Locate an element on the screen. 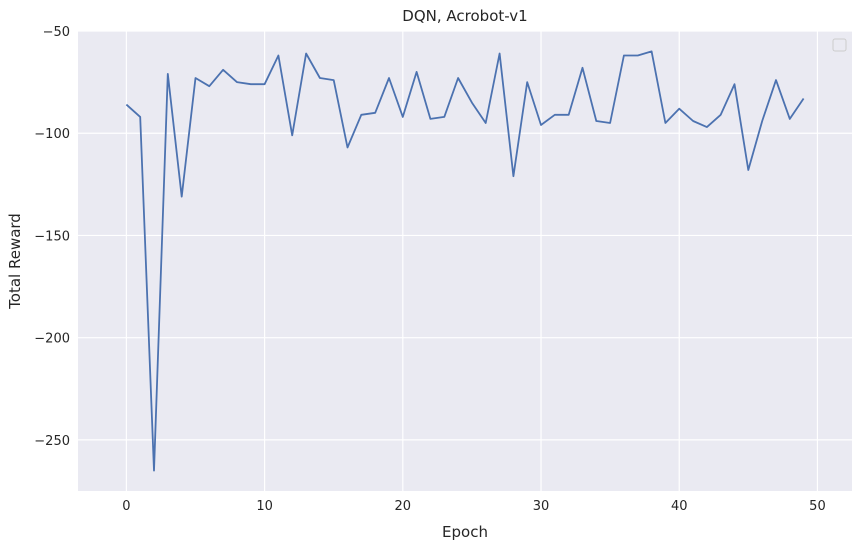  x-tick-label: 20 is located at coordinates (403, 506).